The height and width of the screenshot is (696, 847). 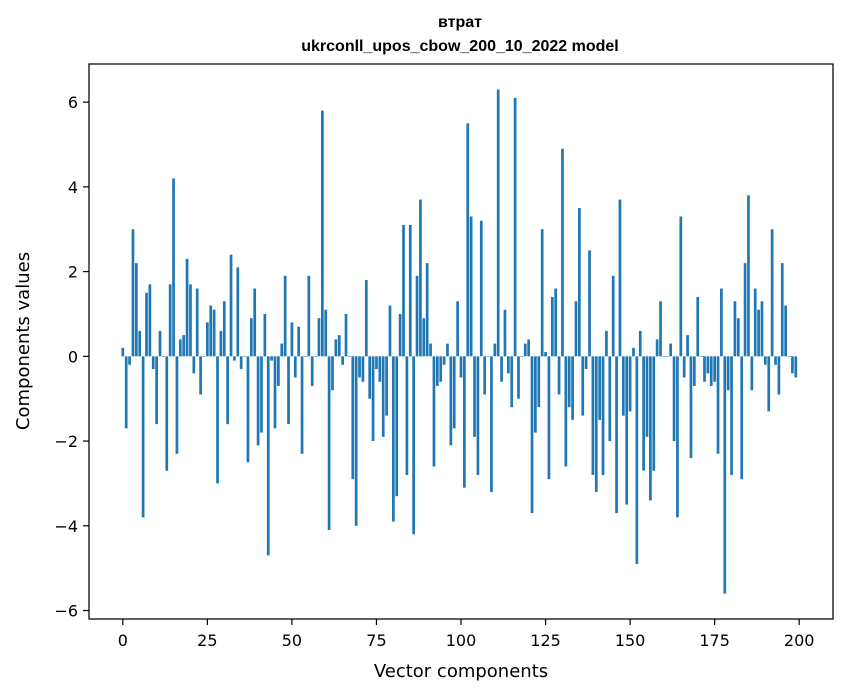 I want to click on x-tick-label-75: 75, so click(x=376, y=640).